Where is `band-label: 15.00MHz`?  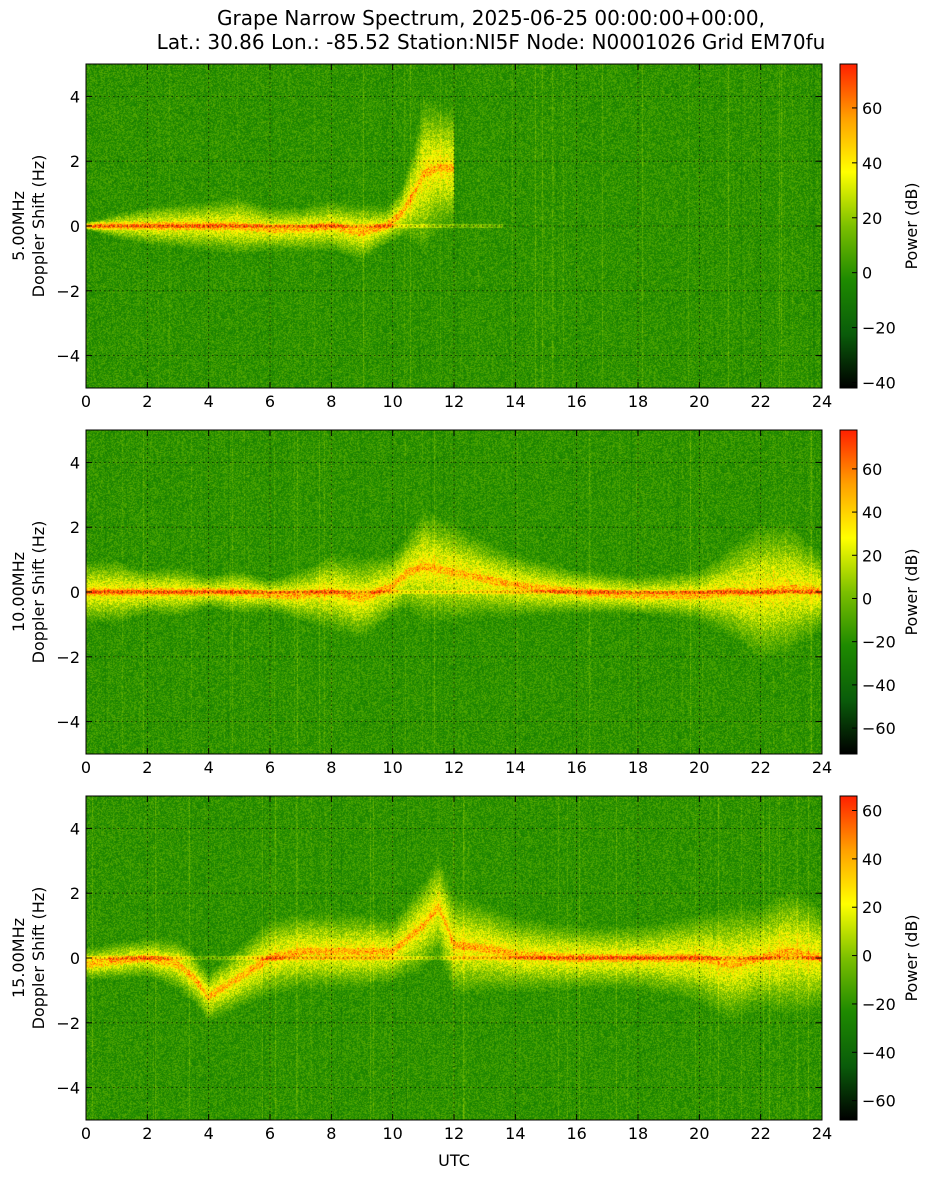 band-label: 15.00MHz is located at coordinates (18, 958).